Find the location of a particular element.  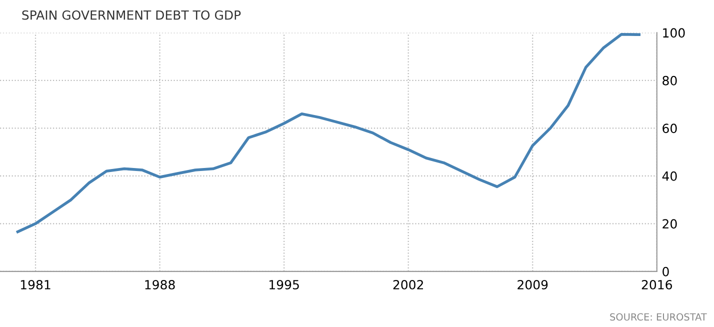

y-tick-label: 100 is located at coordinates (674, 33).